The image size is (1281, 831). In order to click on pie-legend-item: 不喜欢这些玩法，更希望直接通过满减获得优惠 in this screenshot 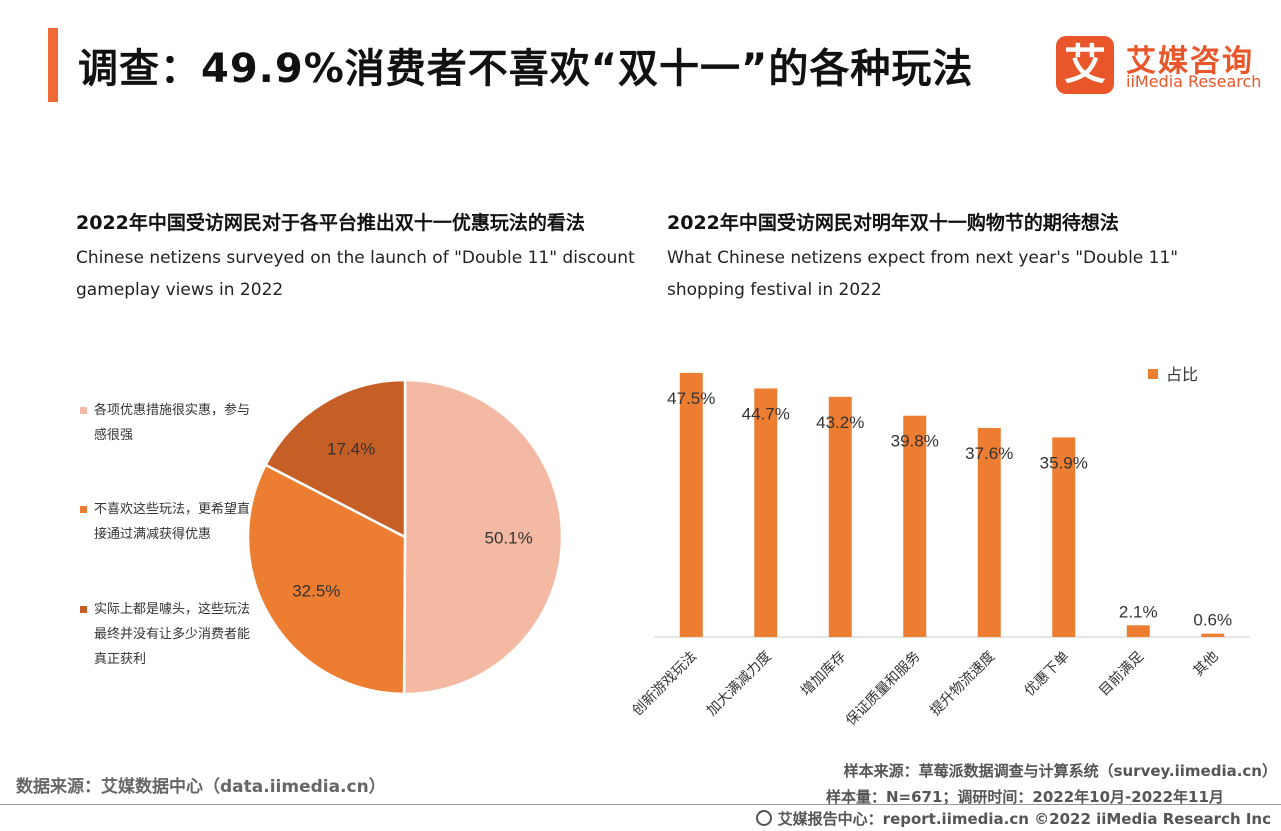, I will do `click(167, 522)`.